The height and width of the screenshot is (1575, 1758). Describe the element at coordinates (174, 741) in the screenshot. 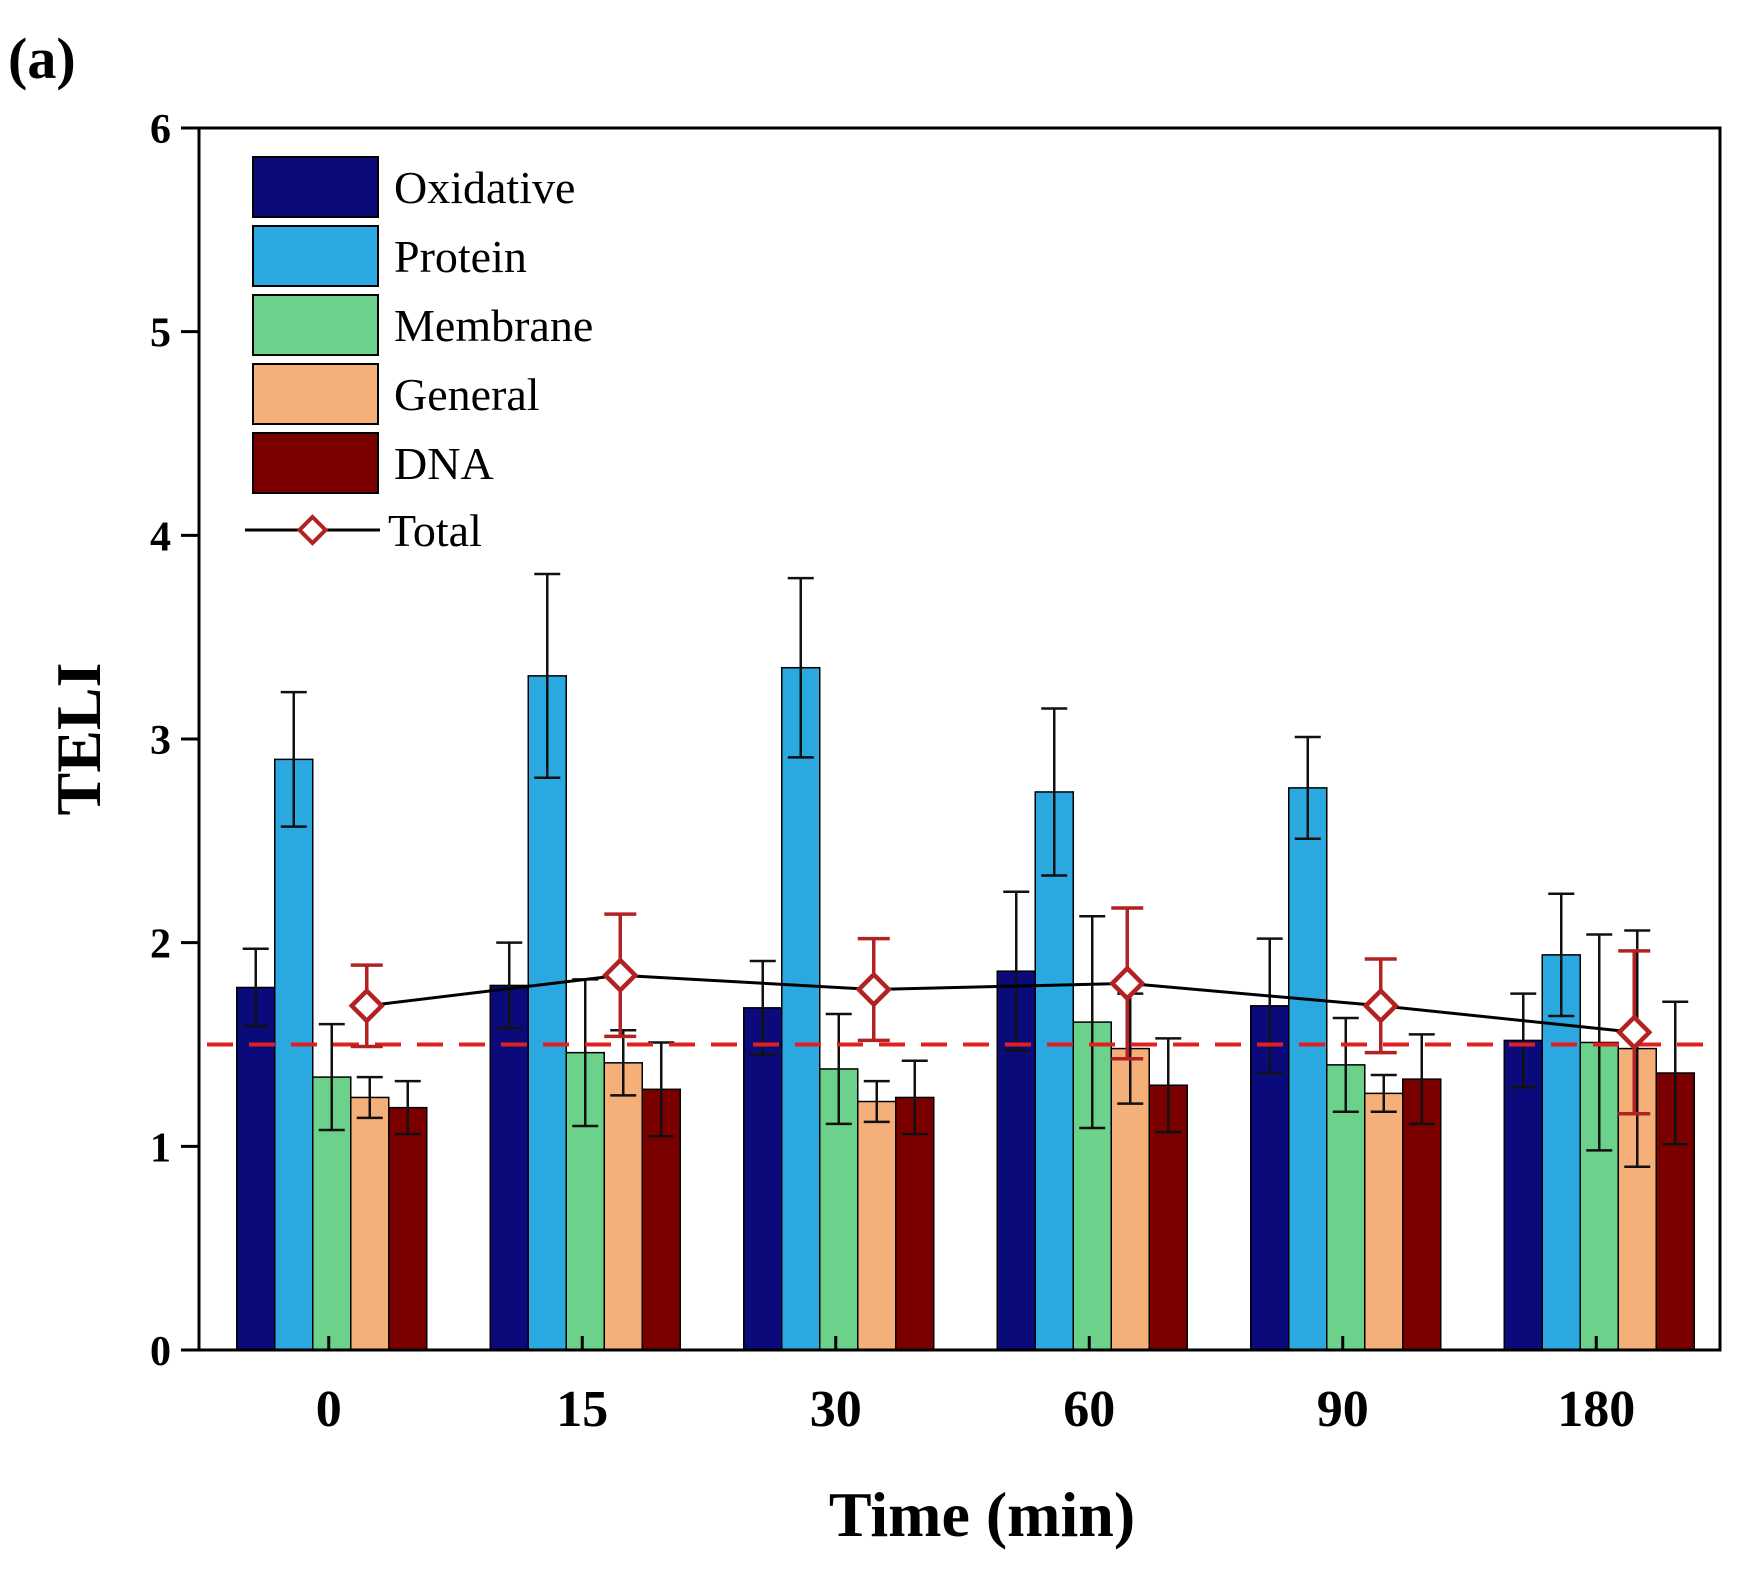

I see `y-axis: 0 1 2 3 4 5 6` at that location.